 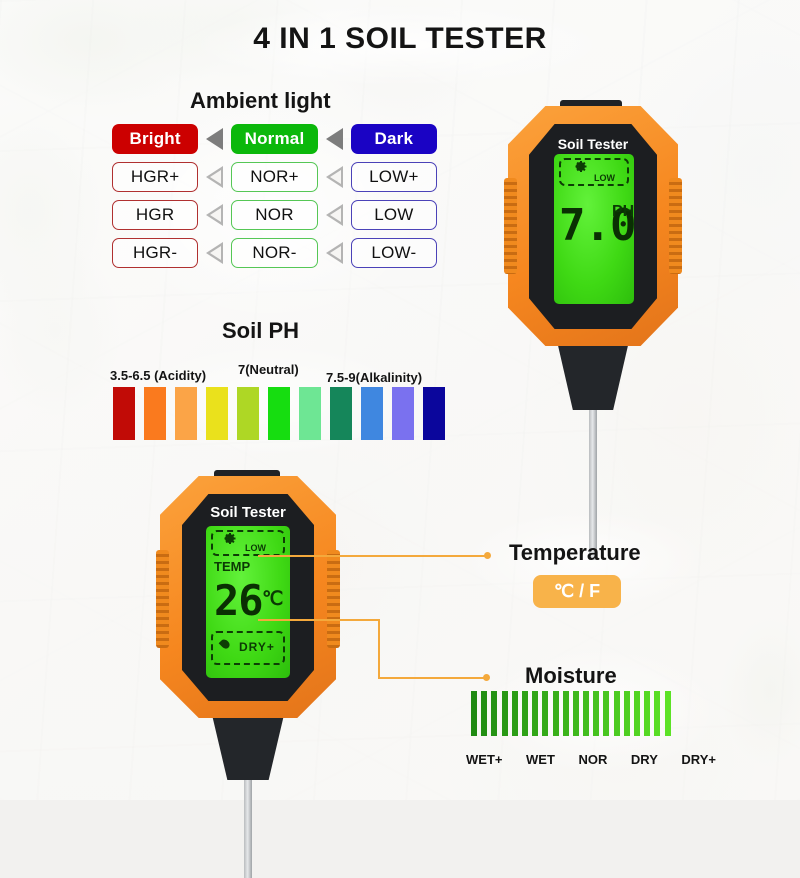 I want to click on side-grip-right-ph, so click(x=675, y=226).